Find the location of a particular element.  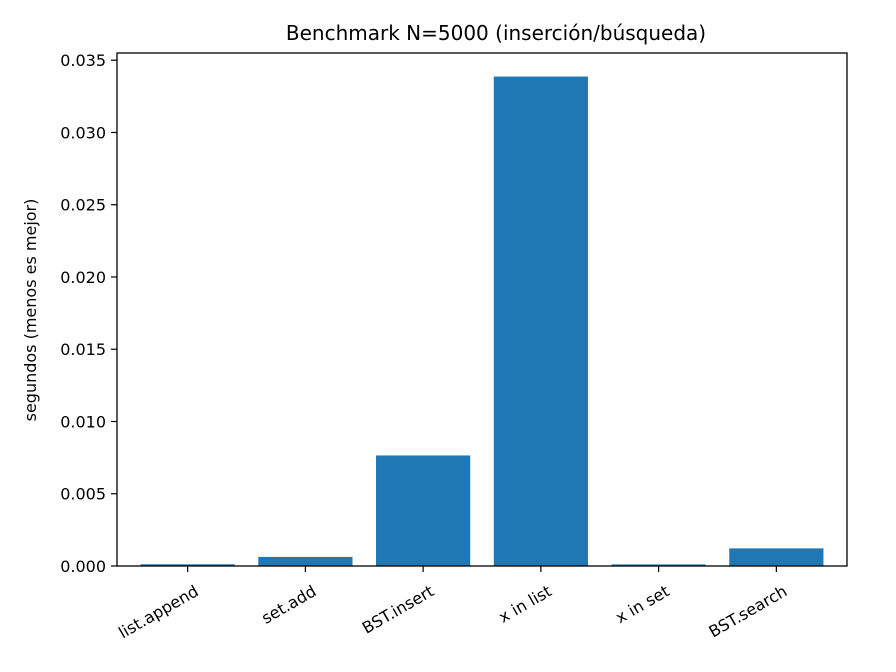

y-ticks-group: 0.000 0.005 0.010 0.015 0.020 0.025 0.030 0.035 is located at coordinates (88, 313).